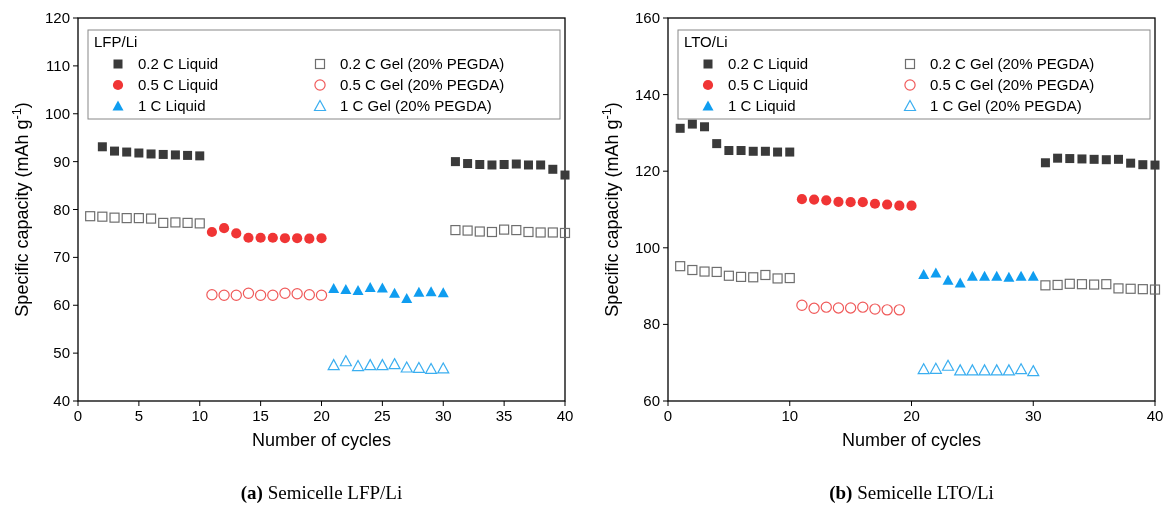 The width and height of the screenshot is (1175, 513). I want to click on legend-title: LFP/Li, so click(116, 41).